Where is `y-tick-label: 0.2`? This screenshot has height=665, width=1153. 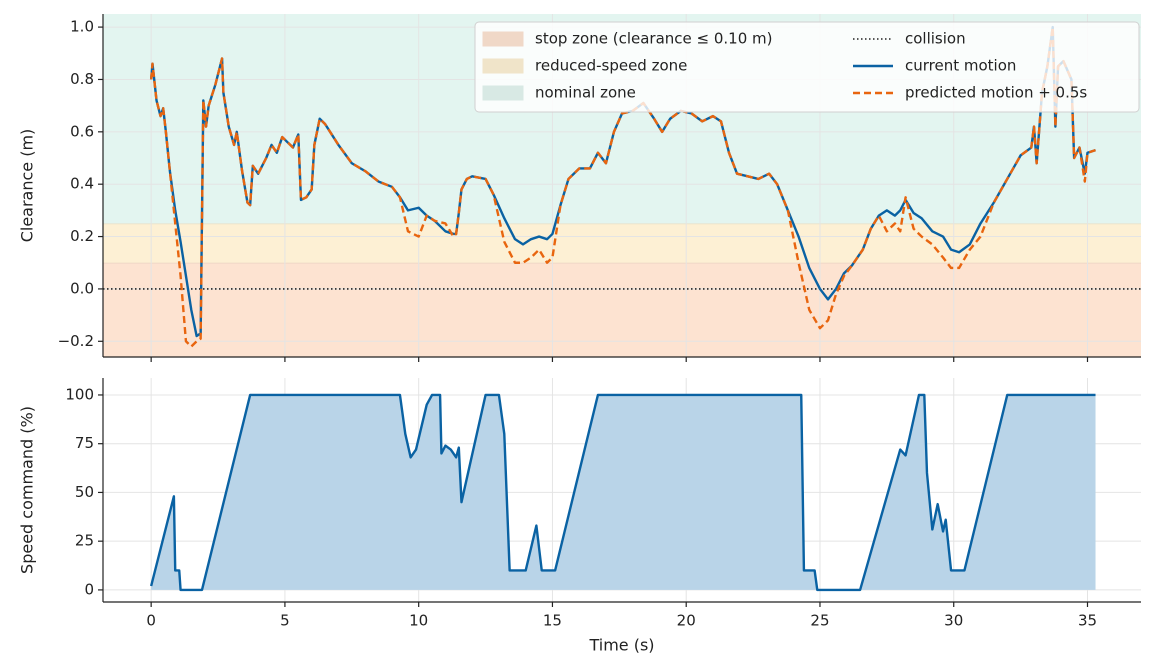
y-tick-label: 0.2 is located at coordinates (82, 236).